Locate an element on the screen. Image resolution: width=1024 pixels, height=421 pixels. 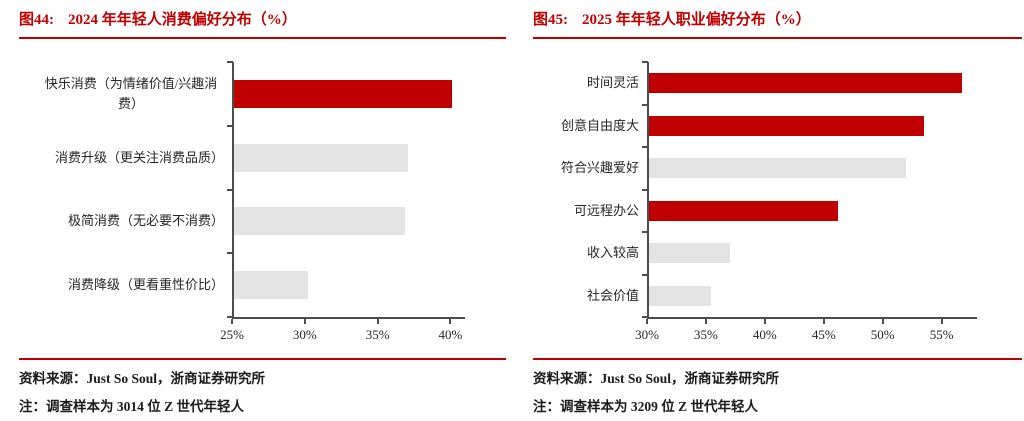
chart-row: 消费升级（更关注消费品质） is located at coordinates (262, 158).